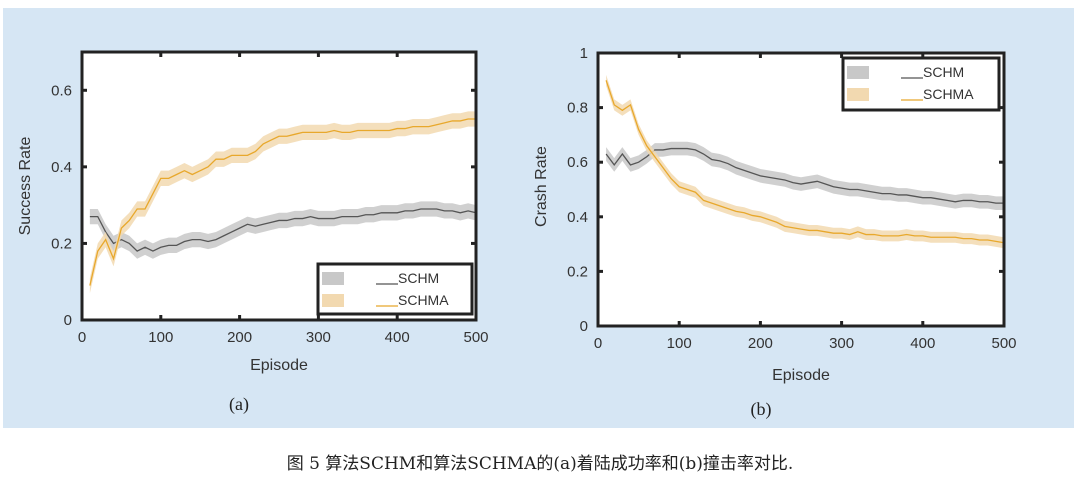 Image resolution: width=1080 pixels, height=488 pixels. Describe the element at coordinates (541, 186) in the screenshot. I see `y-axis-label: Crash Rate` at that location.